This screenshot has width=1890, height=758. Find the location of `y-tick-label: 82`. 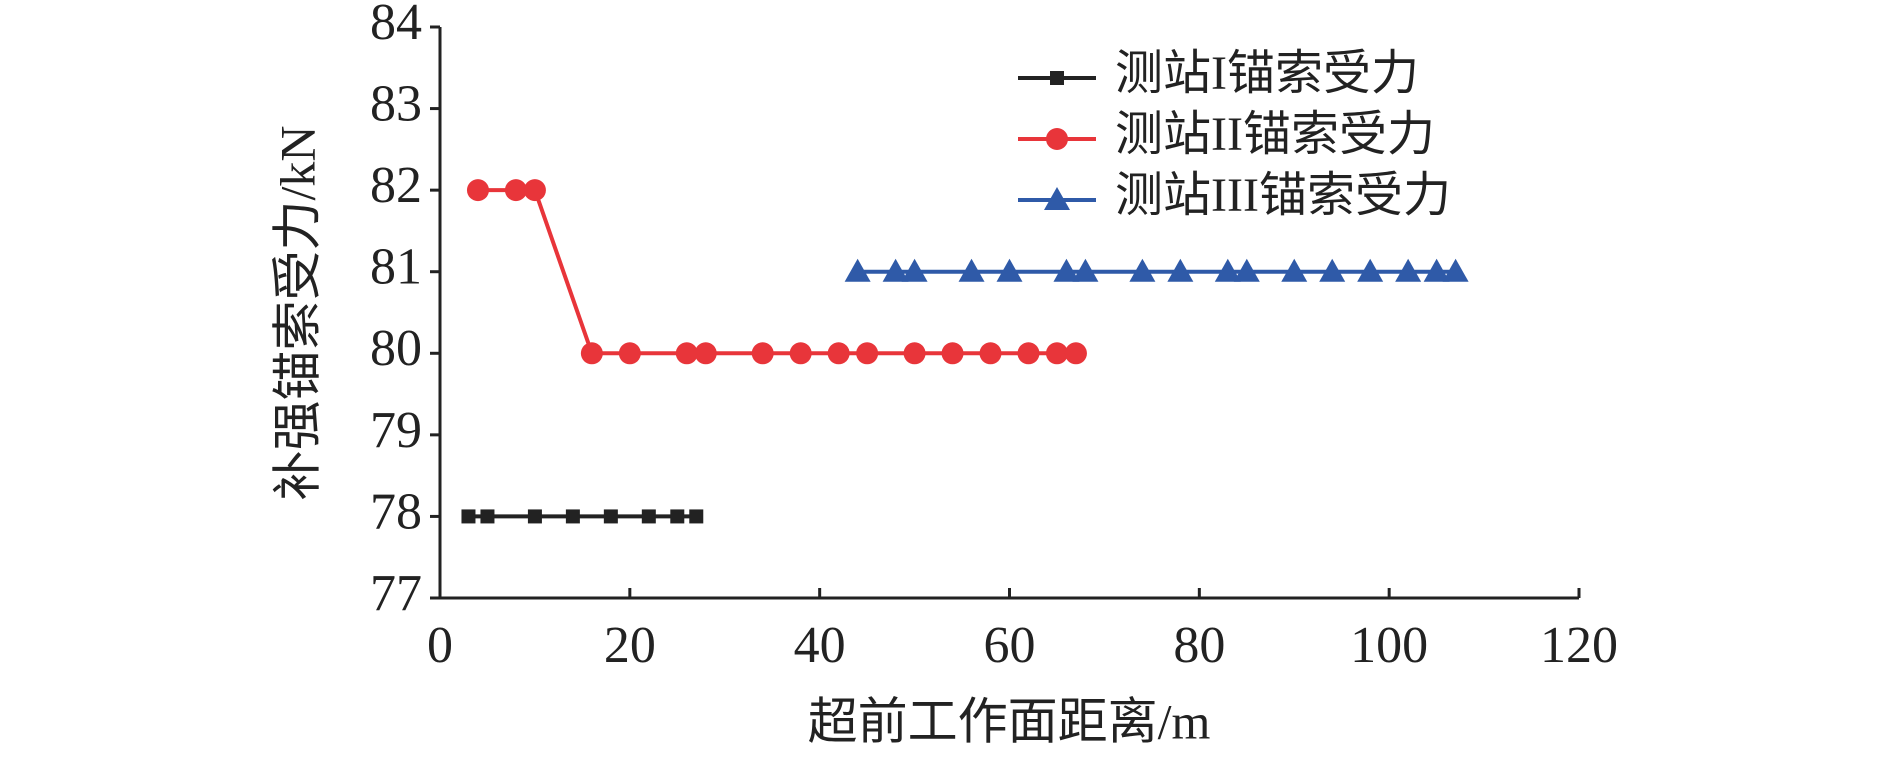

y-tick-label: 82 is located at coordinates (396, 185).